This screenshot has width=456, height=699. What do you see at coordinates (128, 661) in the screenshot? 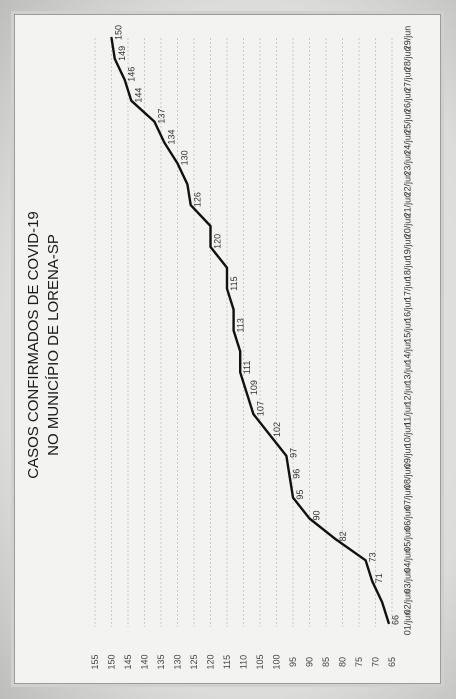
I see `y-tick-label: 145` at bounding box center [128, 661].